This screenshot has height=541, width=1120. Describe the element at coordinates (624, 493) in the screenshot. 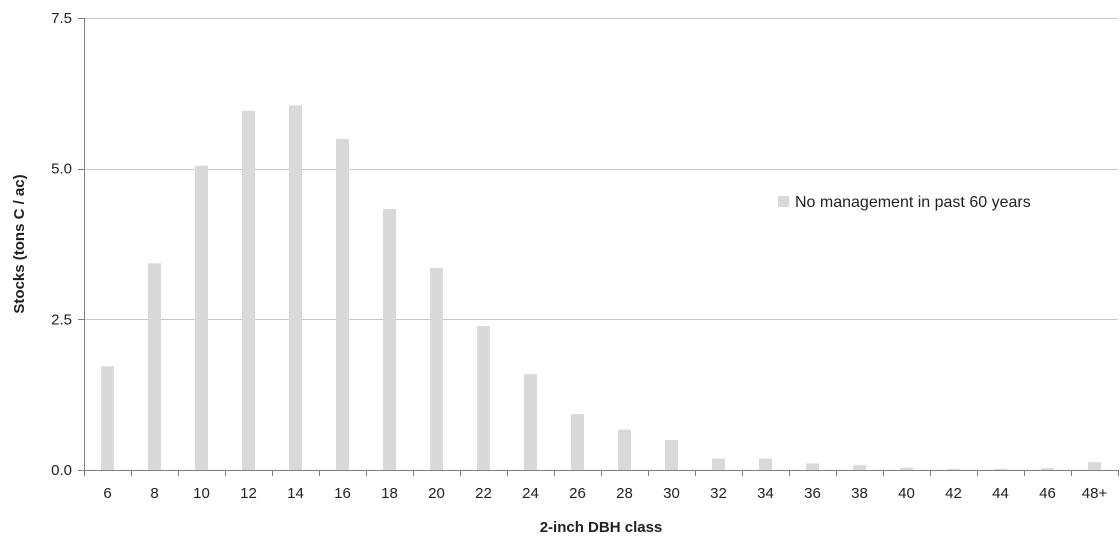

I see `x-tick-label-28: 28` at that location.